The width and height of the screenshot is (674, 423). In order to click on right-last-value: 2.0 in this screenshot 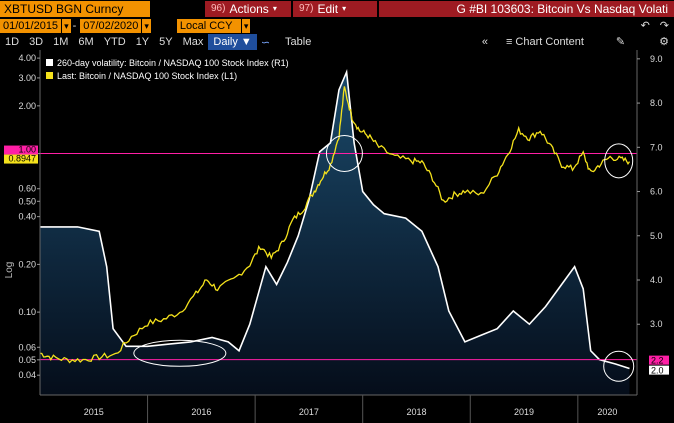, I will do `click(657, 371)`.